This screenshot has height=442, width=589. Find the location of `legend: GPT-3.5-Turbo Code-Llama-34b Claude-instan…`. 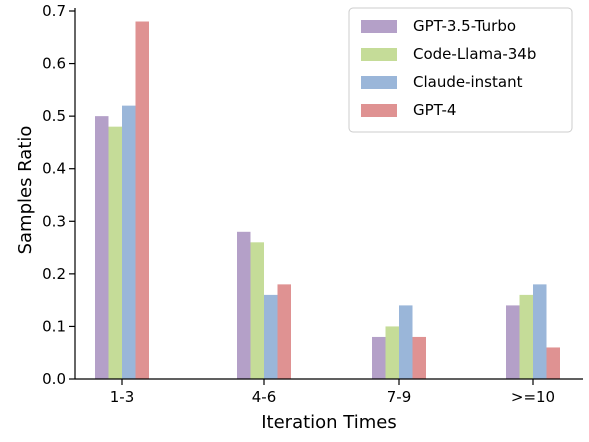

legend: GPT-3.5-Turbo Code-Llama-34b Claude-instan… is located at coordinates (460, 70).